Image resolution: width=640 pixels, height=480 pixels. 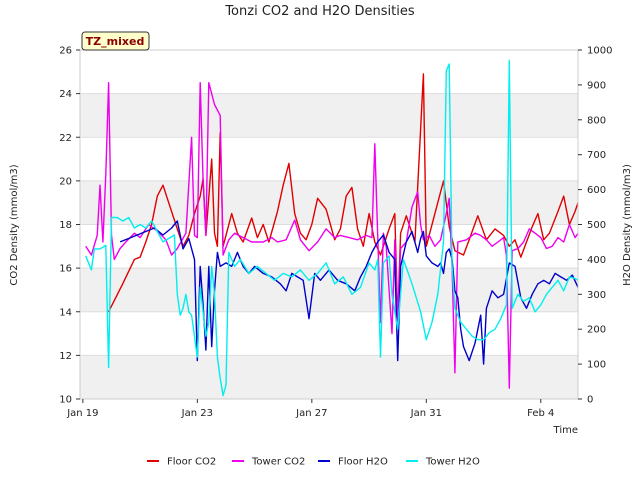 What do you see at coordinates (311, 413) in the screenshot?
I see `x-tick-label: Jan 27` at bounding box center [311, 413].